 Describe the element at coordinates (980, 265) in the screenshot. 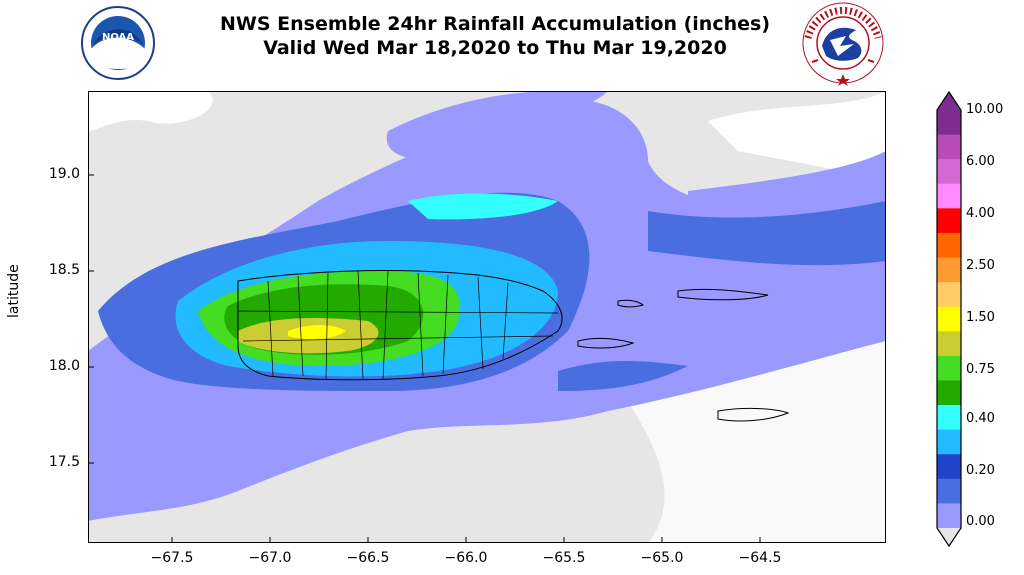

I see `colorbar-label: 2.50` at that location.